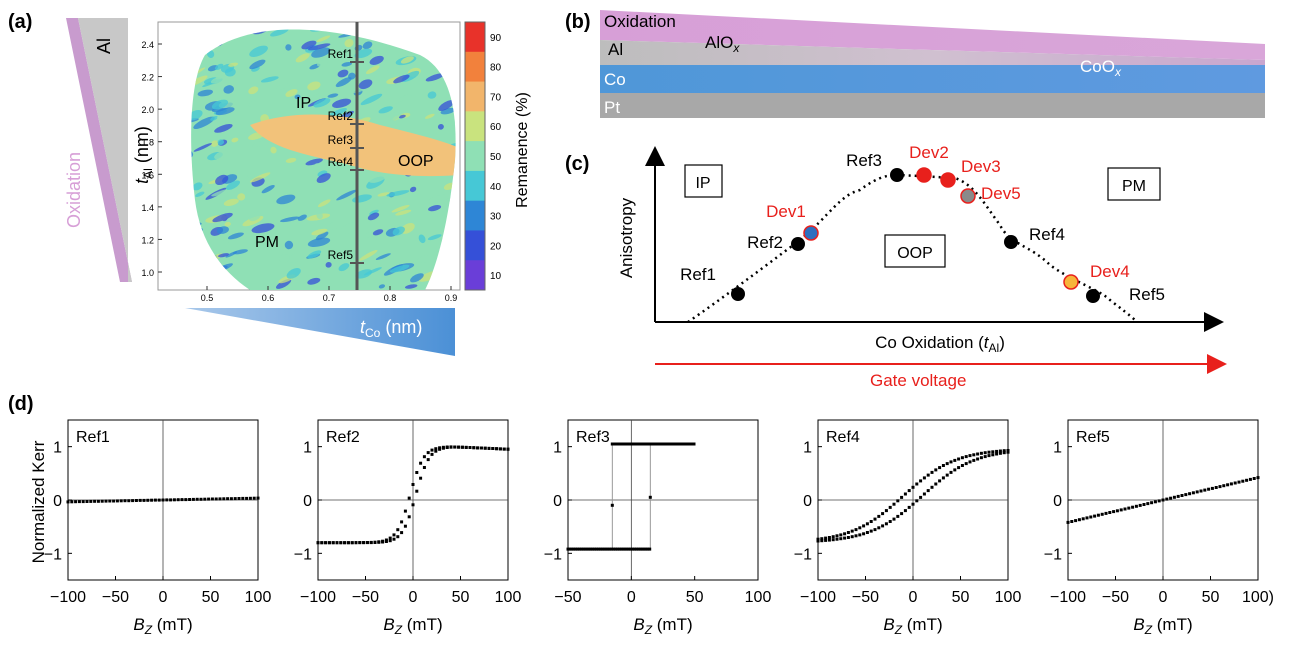 This screenshot has width=1309, height=650. What do you see at coordinates (496, 187) in the screenshot?
I see `colorbar-tick-label: 40` at bounding box center [496, 187].